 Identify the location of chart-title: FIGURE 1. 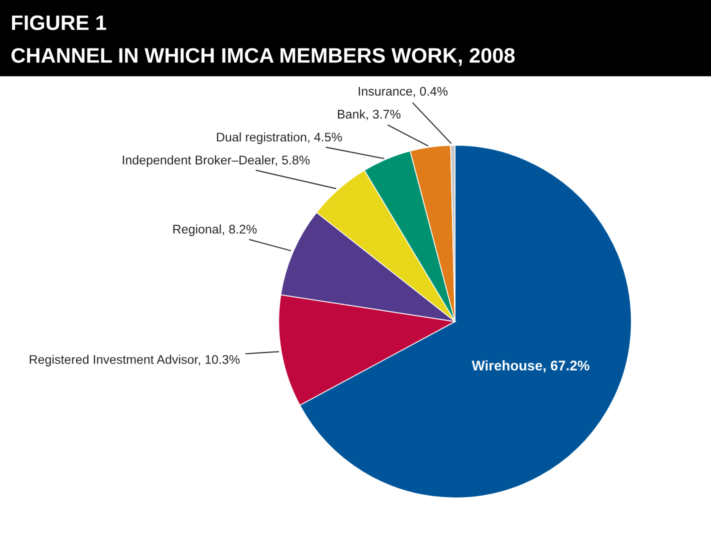
(59, 22).